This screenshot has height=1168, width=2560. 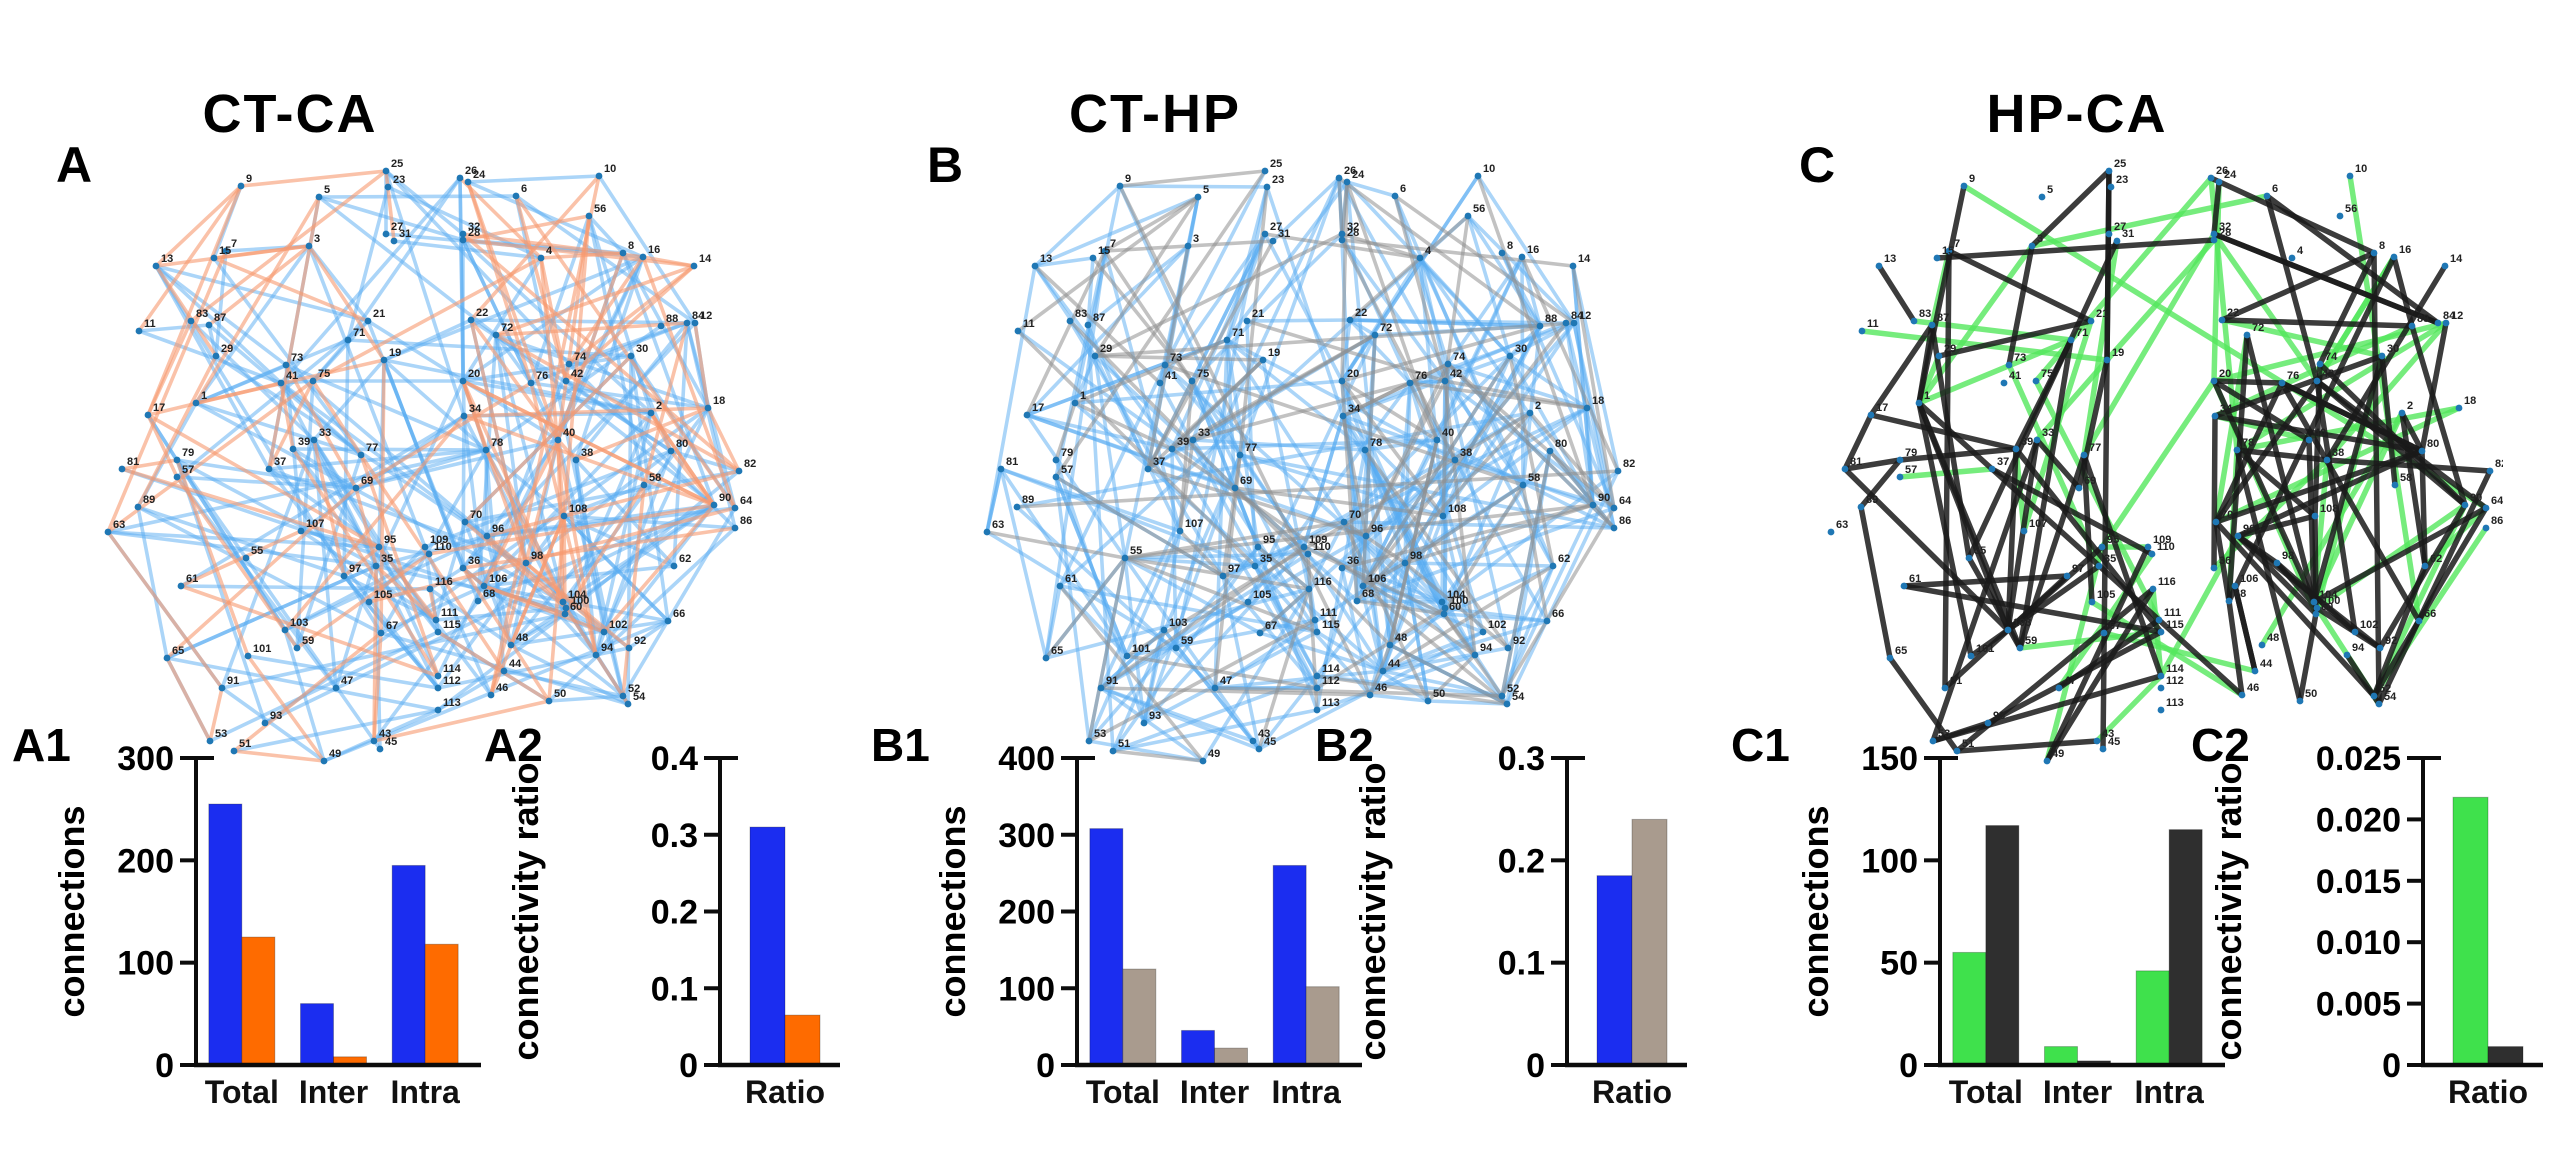 What do you see at coordinates (452, 625) in the screenshot?
I see `node-label: 115` at bounding box center [452, 625].